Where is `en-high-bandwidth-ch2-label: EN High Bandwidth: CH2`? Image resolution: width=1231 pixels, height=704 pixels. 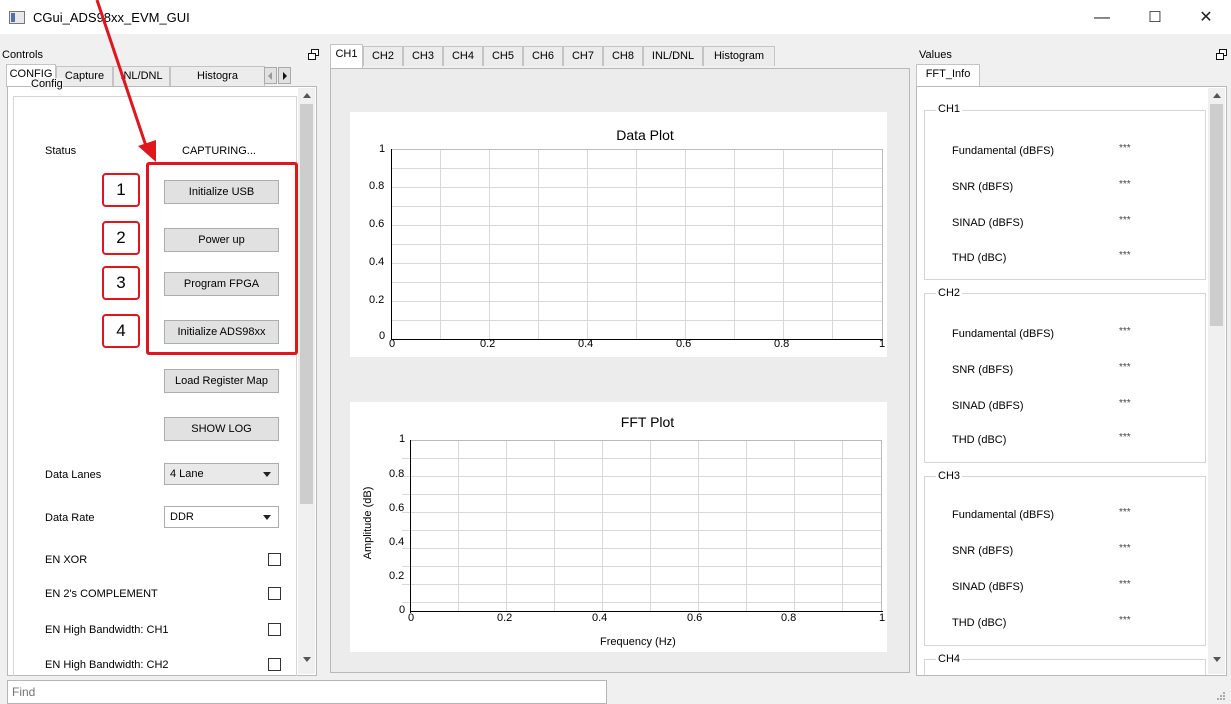
en-high-bandwidth-ch2-label: EN High Bandwidth: CH2 is located at coordinates (107, 665).